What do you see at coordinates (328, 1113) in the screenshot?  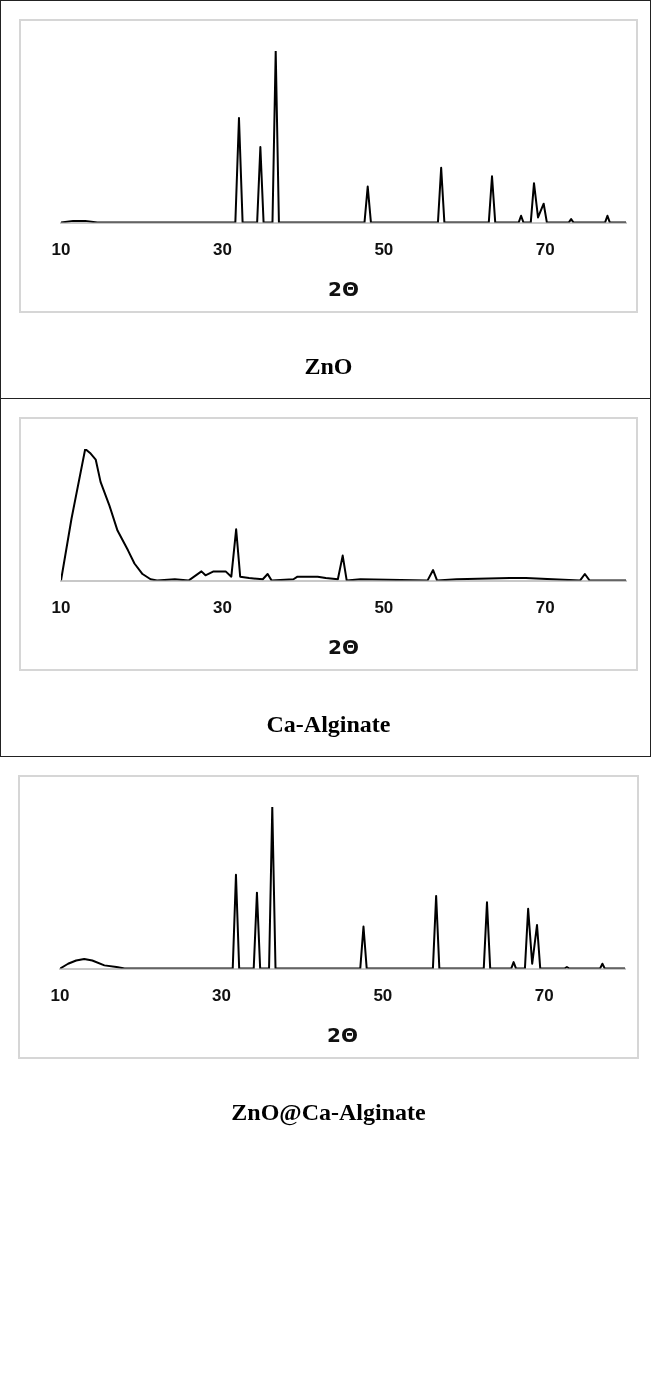 I see `text: ZnO@Ca-Alginate` at bounding box center [328, 1113].